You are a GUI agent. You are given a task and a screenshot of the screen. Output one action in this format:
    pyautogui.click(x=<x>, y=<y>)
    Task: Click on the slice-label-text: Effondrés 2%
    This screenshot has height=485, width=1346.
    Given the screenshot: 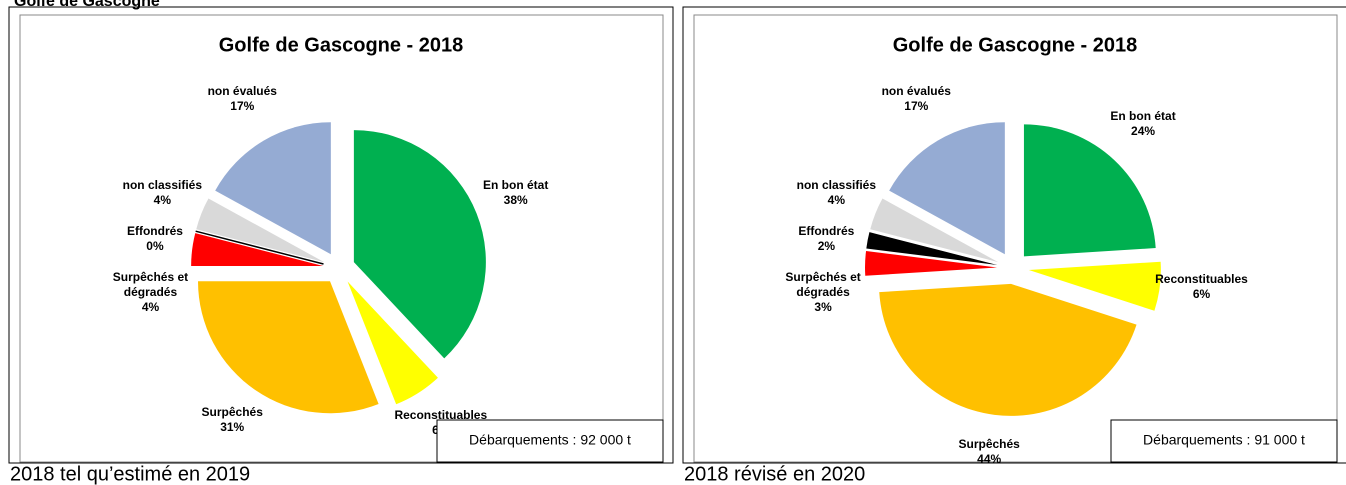 What is the action you would take?
    pyautogui.click(x=826, y=239)
    